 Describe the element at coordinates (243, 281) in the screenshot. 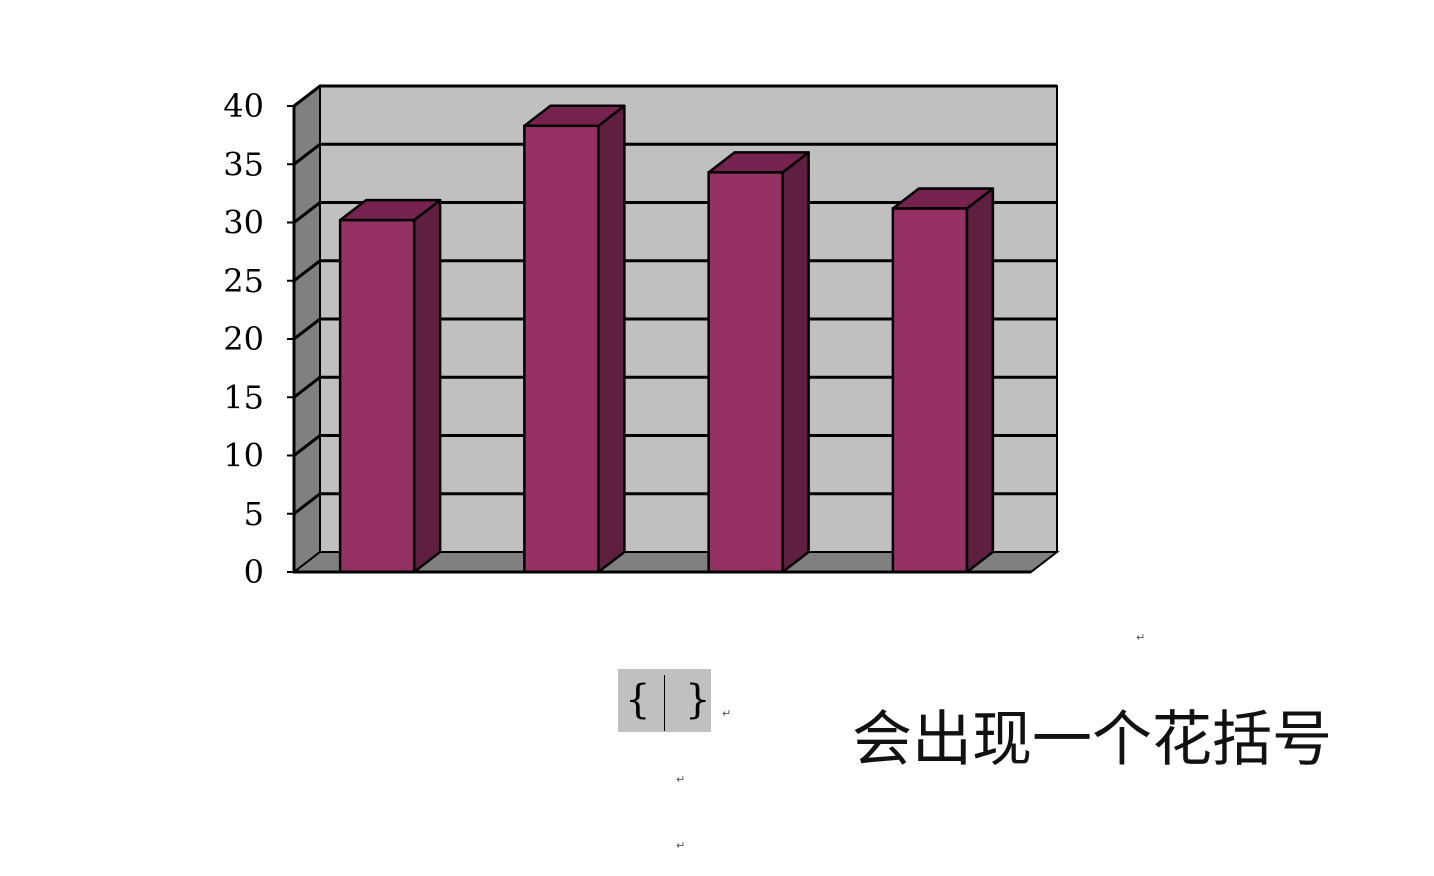

I see `y-tick-label: 25` at that location.